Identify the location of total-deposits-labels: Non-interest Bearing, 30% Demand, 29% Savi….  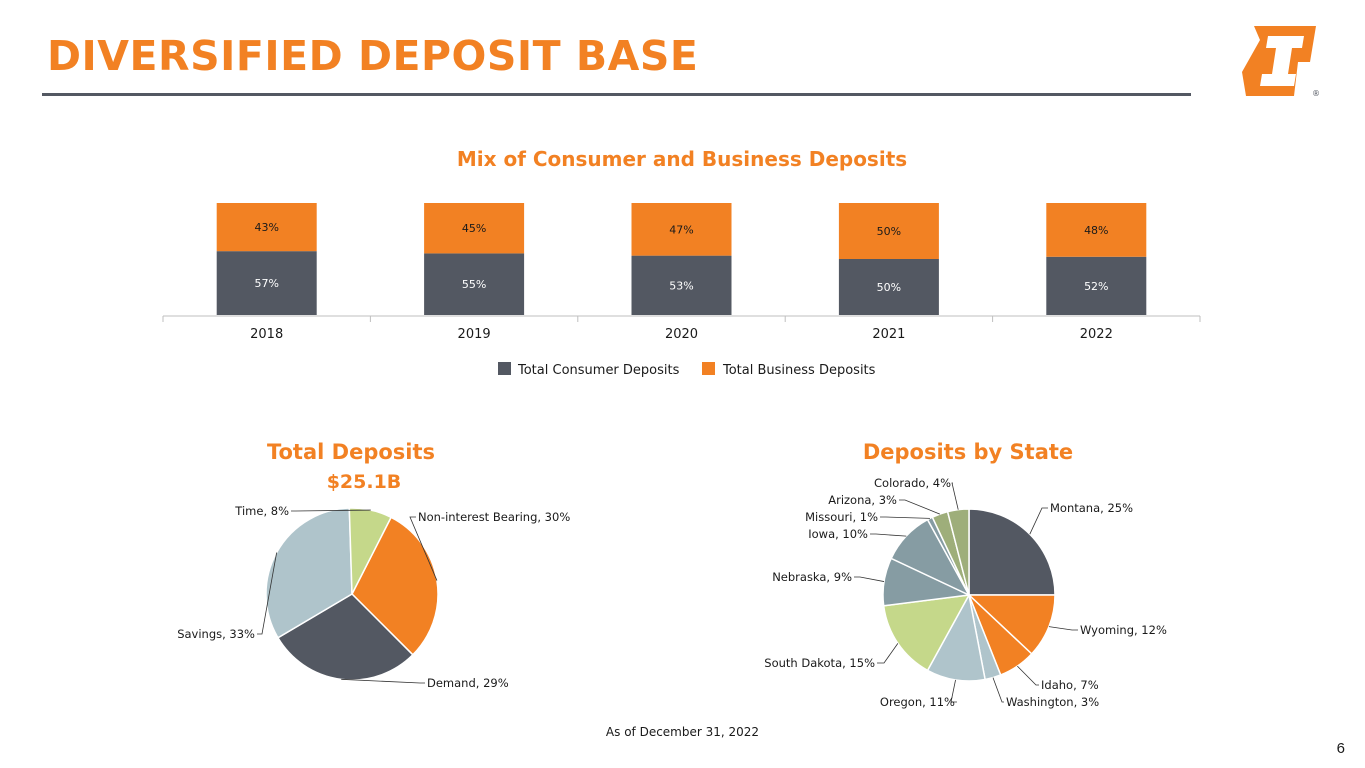
(373, 597).